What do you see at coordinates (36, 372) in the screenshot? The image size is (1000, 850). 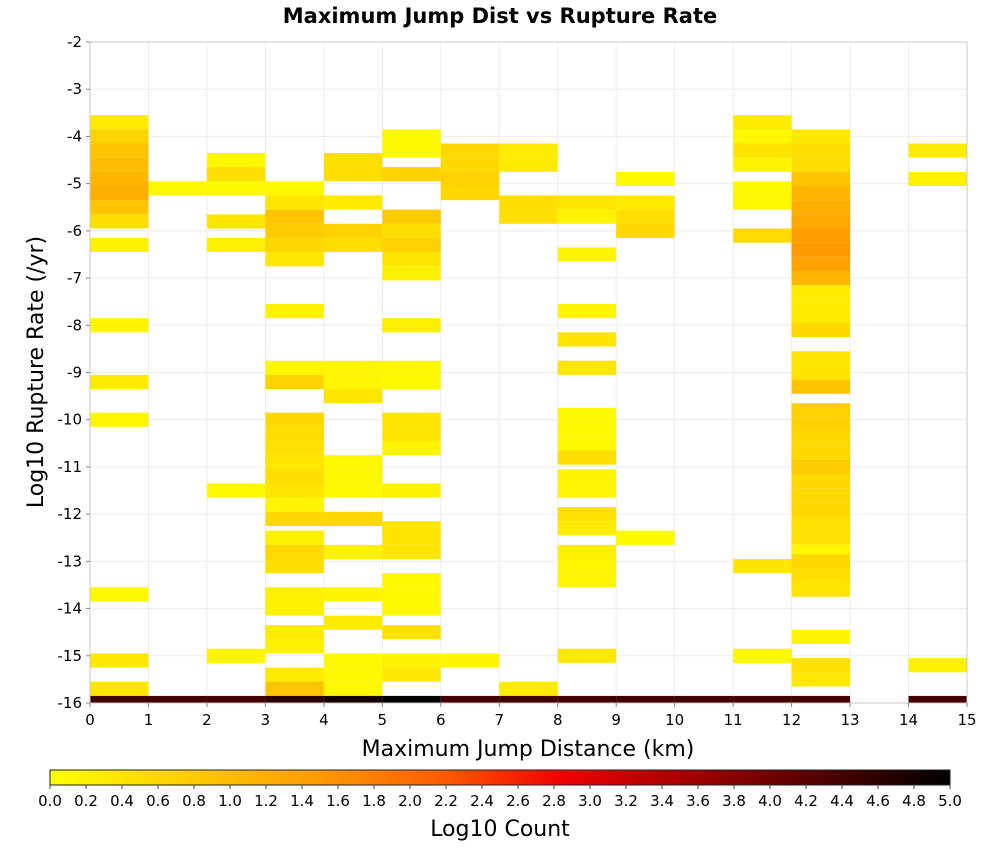 I see `y-axis-label: Log10 Rupture Rate (/yr)` at bounding box center [36, 372].